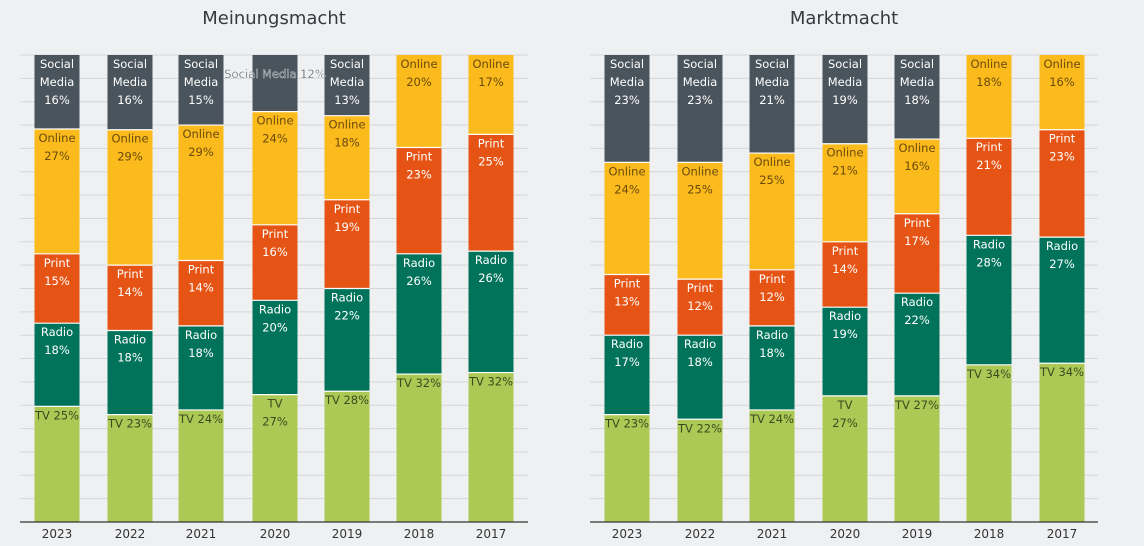 The height and width of the screenshot is (546, 1144). I want to click on data-label: Online 29%, so click(129, 148).